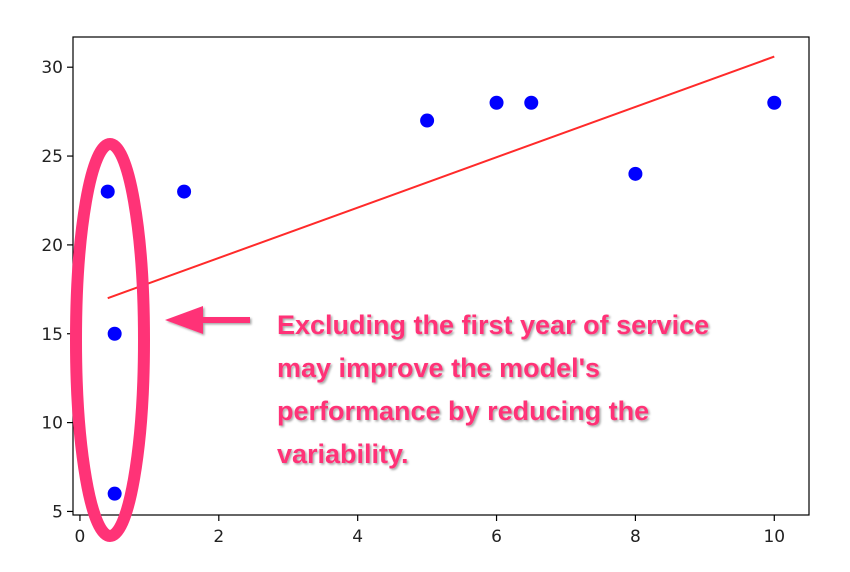 The height and width of the screenshot is (572, 850). I want to click on y-tick-label: 30, so click(52, 68).